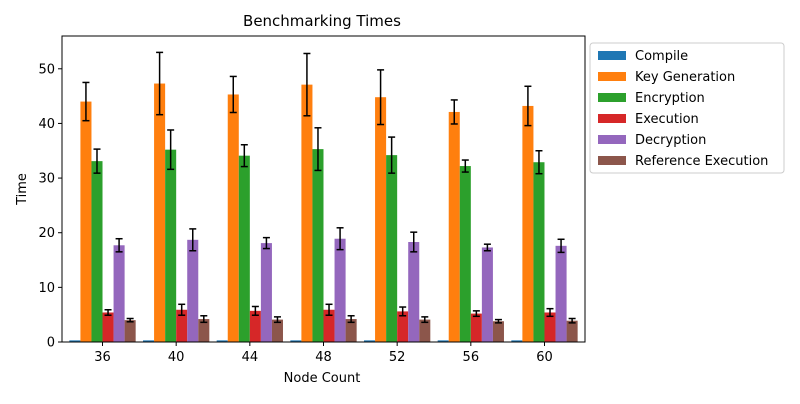 The height and width of the screenshot is (404, 800). I want to click on legend-label-reference-execution: Reference Execution, so click(701, 161).